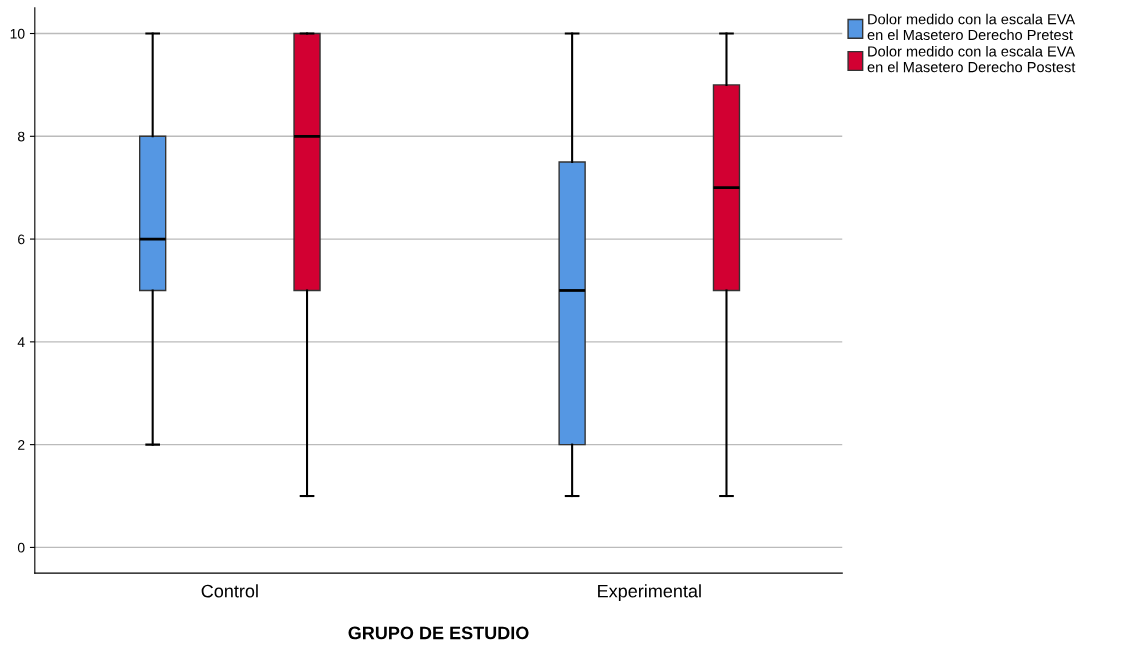 The width and height of the screenshot is (1123, 652). Describe the element at coordinates (21, 342) in the screenshot. I see `y-tick-label: 4` at that location.